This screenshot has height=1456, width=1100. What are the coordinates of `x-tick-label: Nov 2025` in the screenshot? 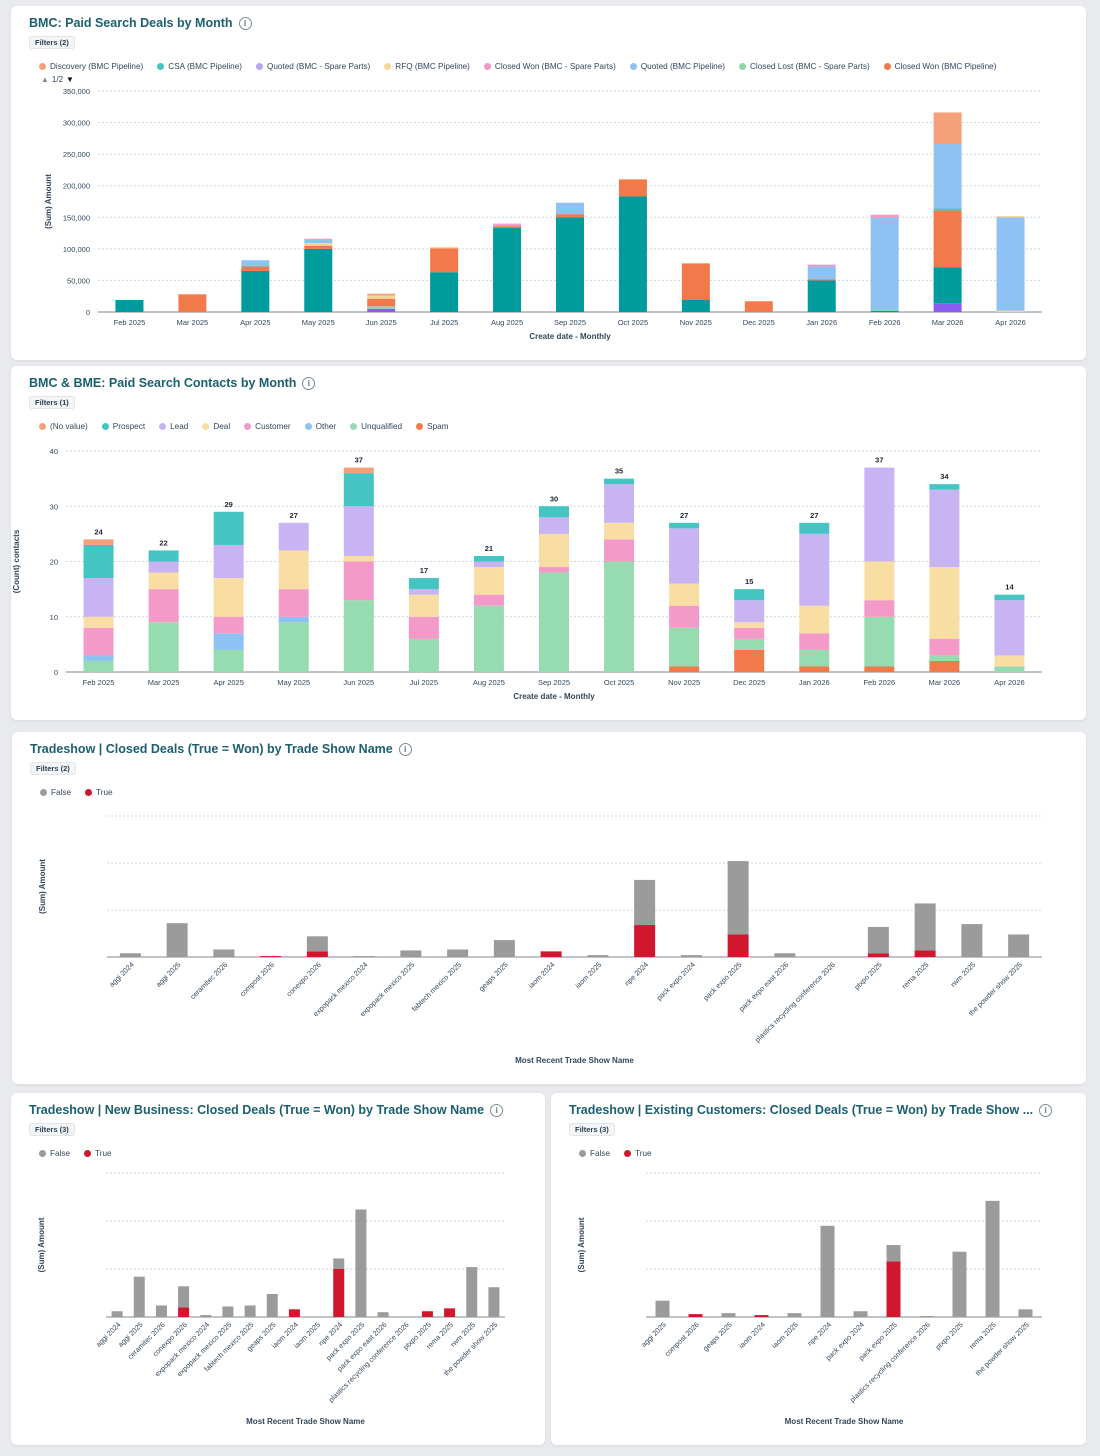 It's located at (684, 682).